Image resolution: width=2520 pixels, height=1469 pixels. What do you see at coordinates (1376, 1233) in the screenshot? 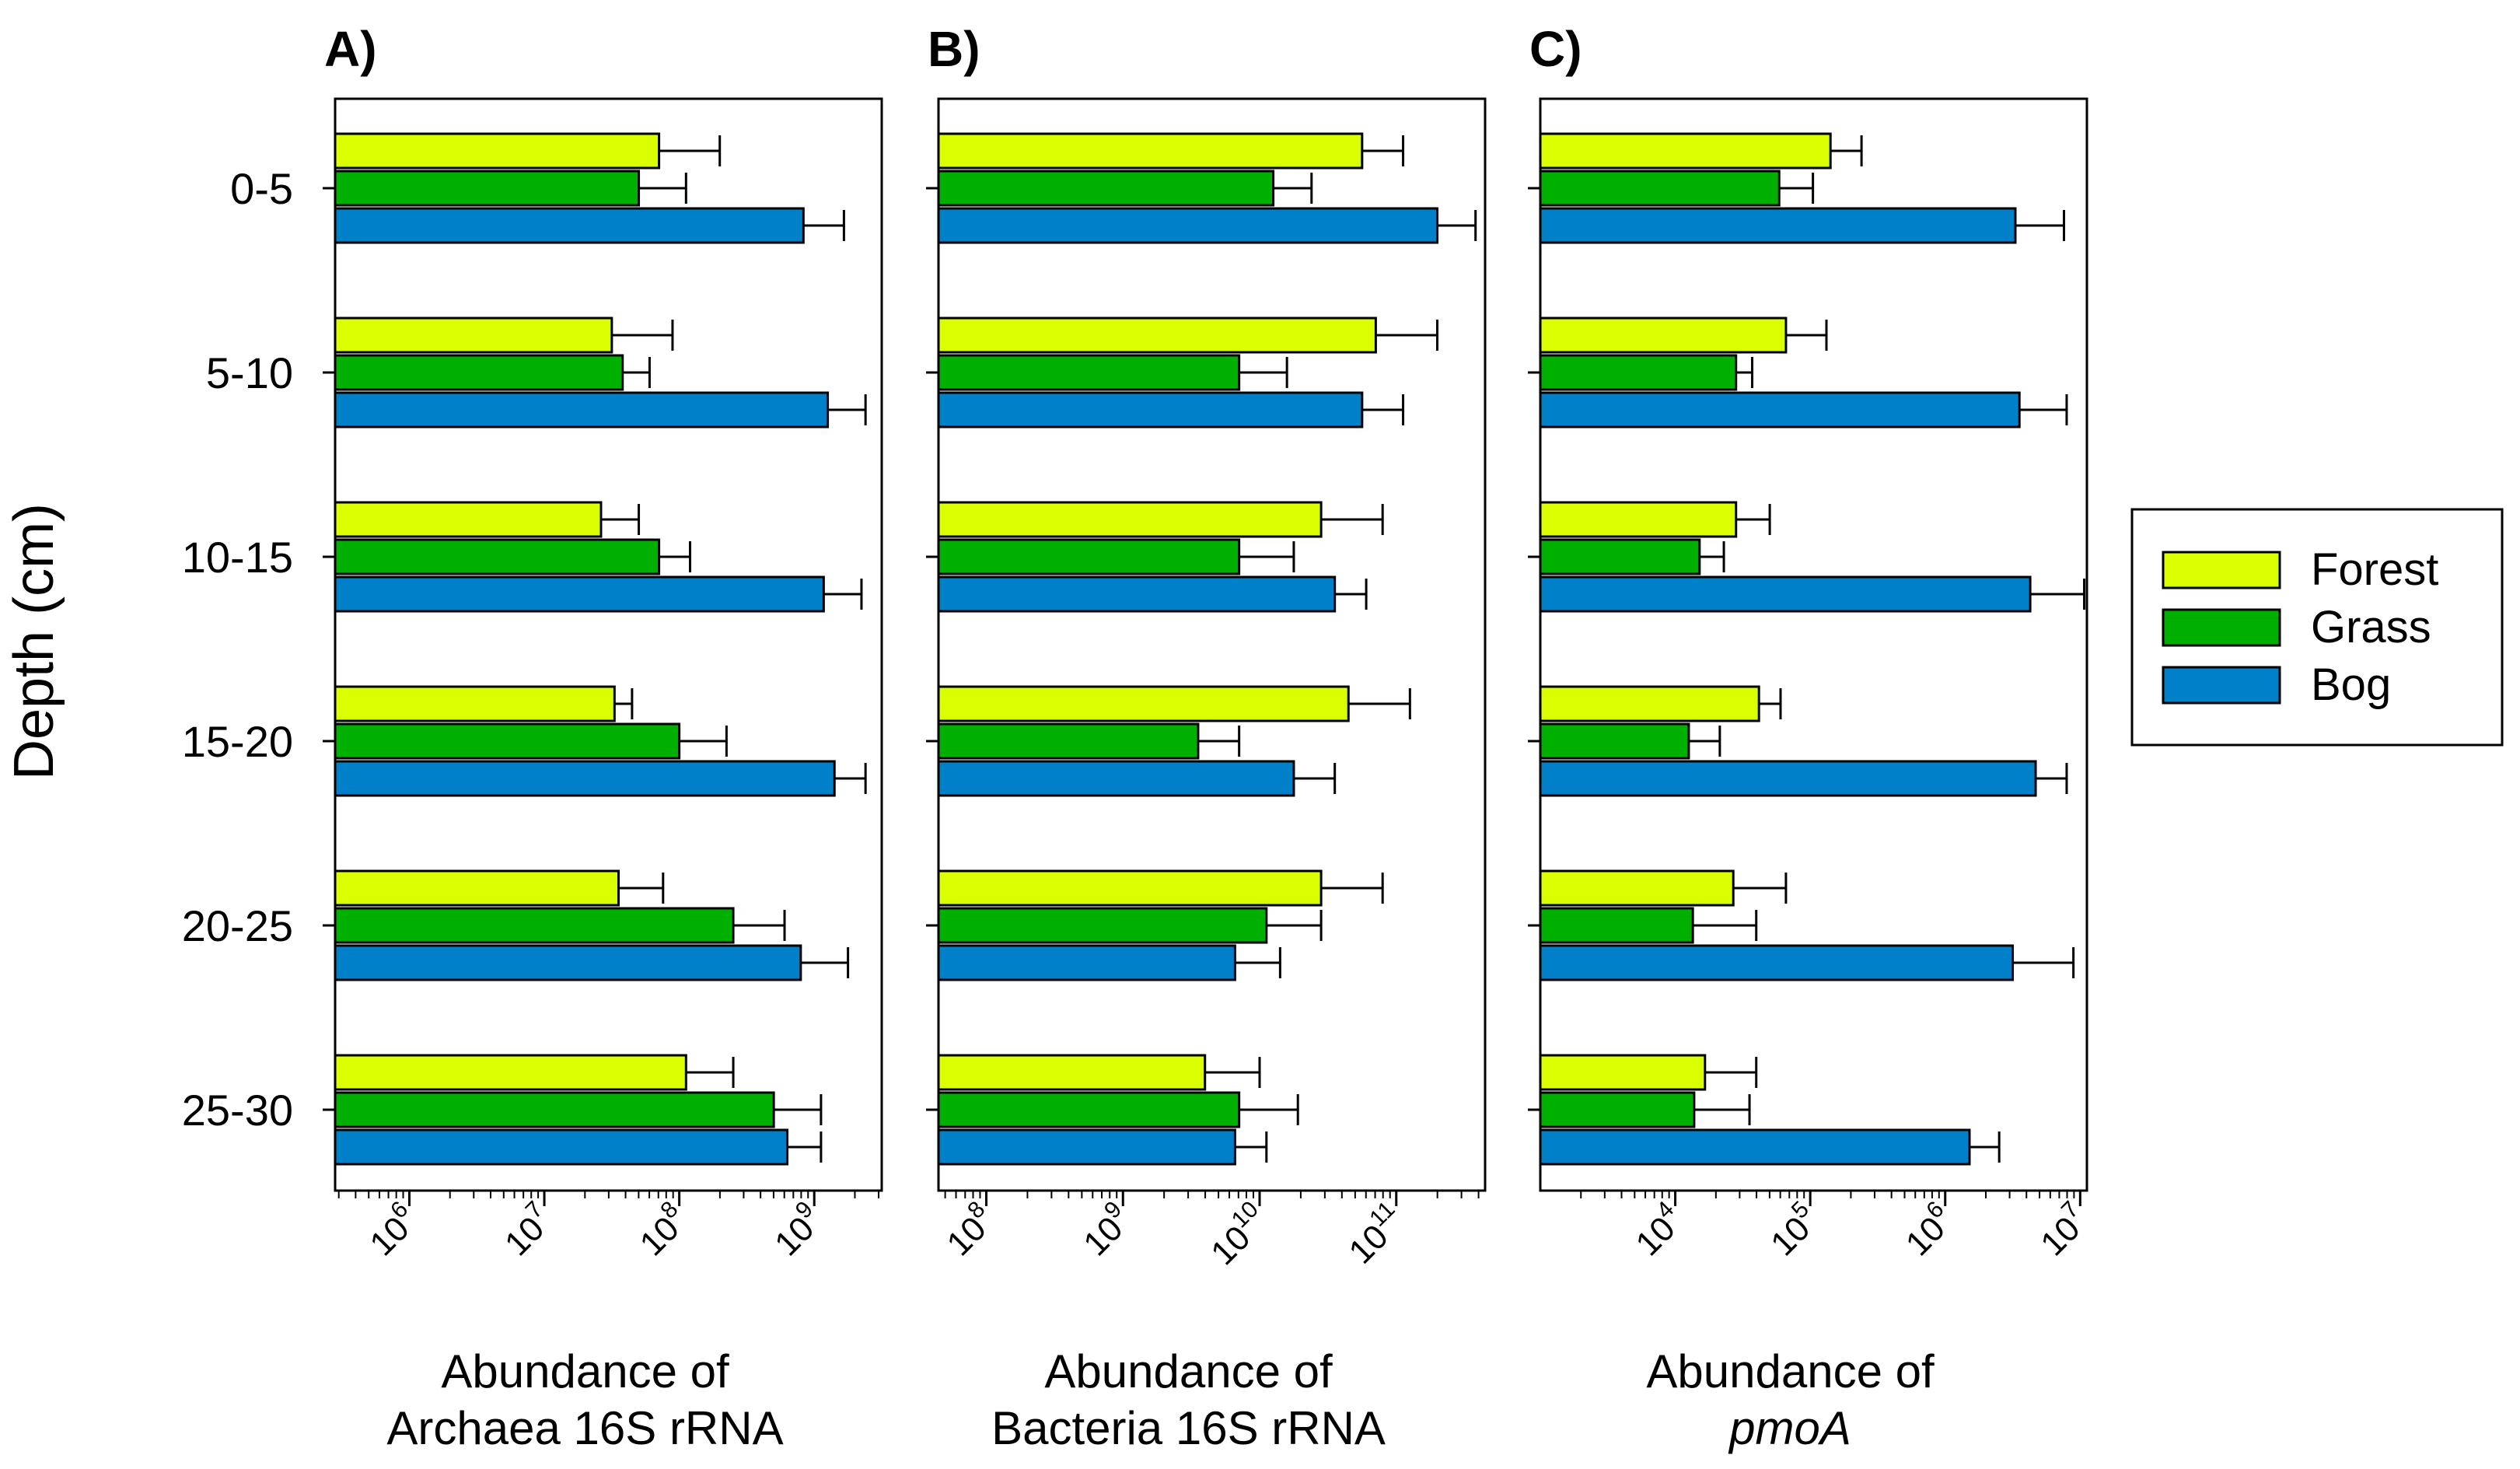
I see `panel-b-xtick-label-11: 1011` at bounding box center [1376, 1233].